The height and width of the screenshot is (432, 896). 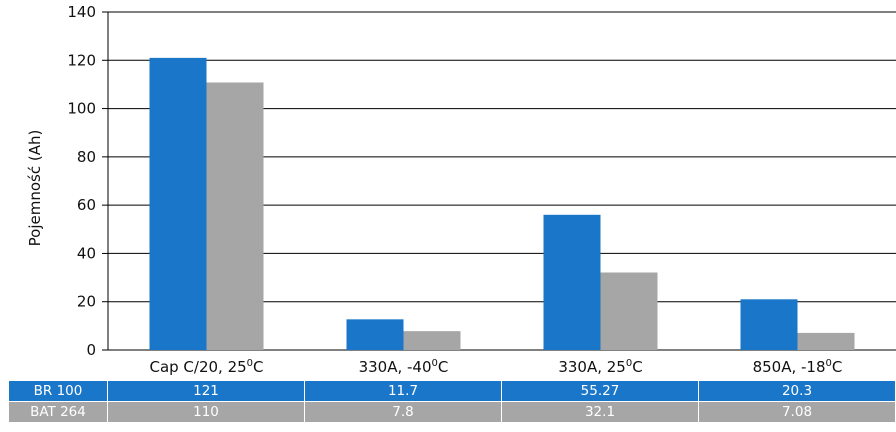 What do you see at coordinates (87, 181) in the screenshot?
I see `y-axis-ticks: 0 20 40 60 80 100 120 140` at bounding box center [87, 181].